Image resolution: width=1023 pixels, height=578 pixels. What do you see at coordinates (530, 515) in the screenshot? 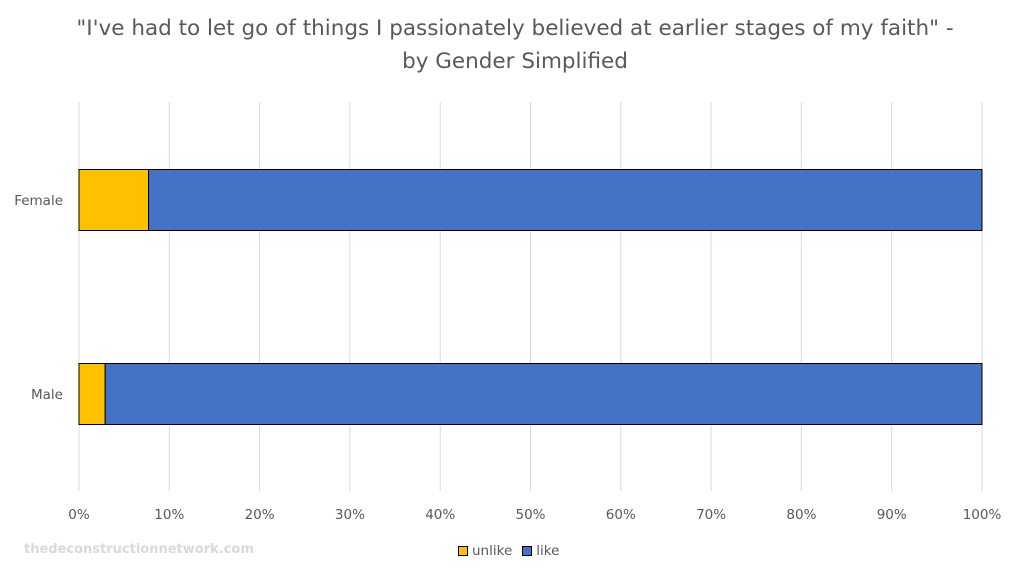
I see `x-tick-label: 50%` at bounding box center [530, 515].